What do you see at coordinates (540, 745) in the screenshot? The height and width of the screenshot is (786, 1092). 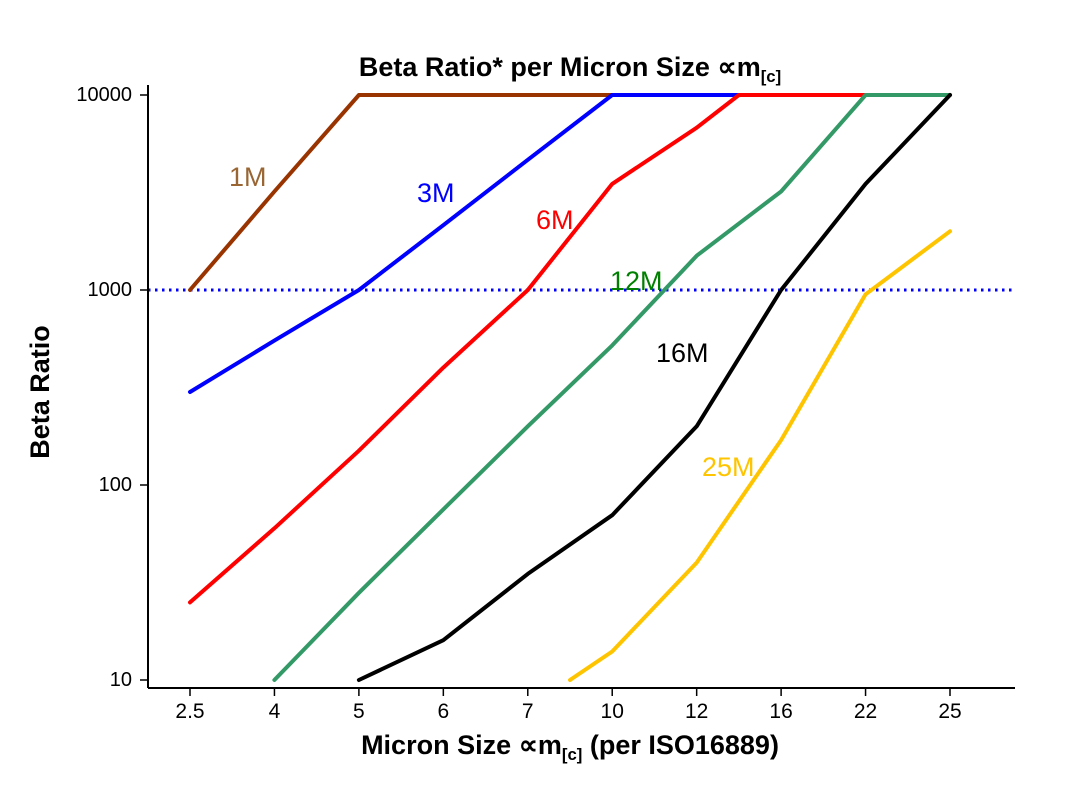 I see `x-axis-title-unit: ∝m` at bounding box center [540, 745].